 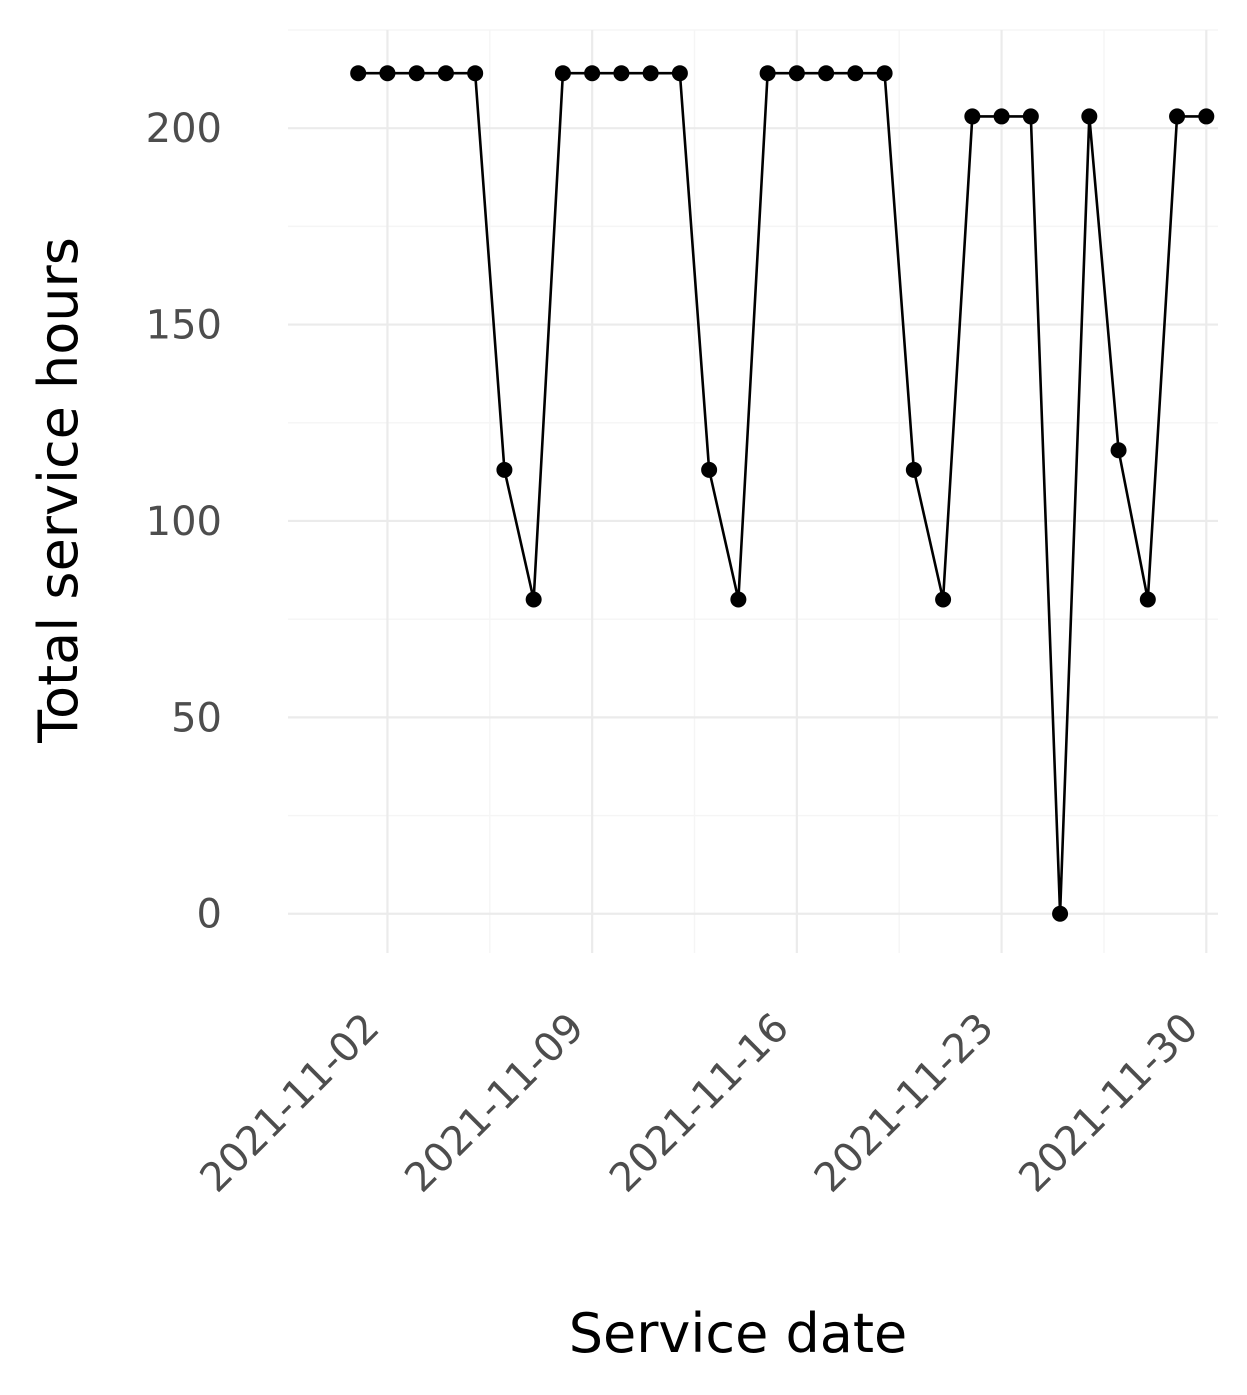 What do you see at coordinates (494, 1103) in the screenshot?
I see `x-tick-label: 2021-11-09` at bounding box center [494, 1103].